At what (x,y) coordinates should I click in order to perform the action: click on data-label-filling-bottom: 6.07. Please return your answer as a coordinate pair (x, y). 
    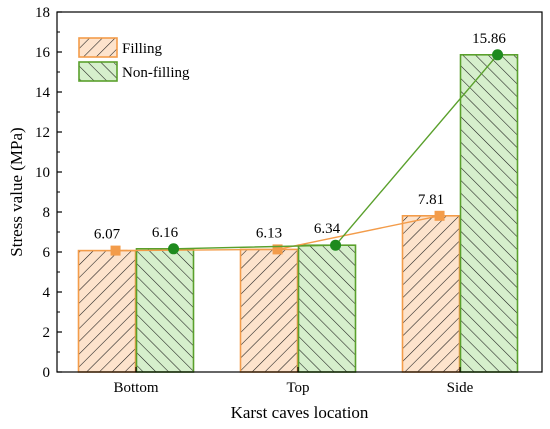
    Looking at the image, I should click on (107, 235).